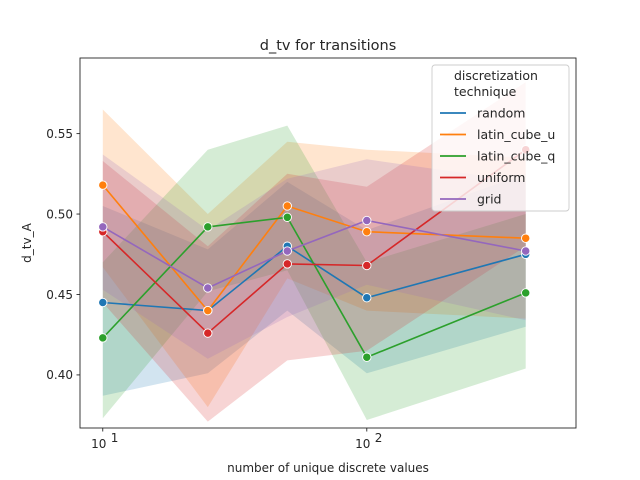 This screenshot has height=480, width=640. What do you see at coordinates (516, 134) in the screenshot?
I see `legend-label-latin_cube_u: latin_cube_u` at bounding box center [516, 134].